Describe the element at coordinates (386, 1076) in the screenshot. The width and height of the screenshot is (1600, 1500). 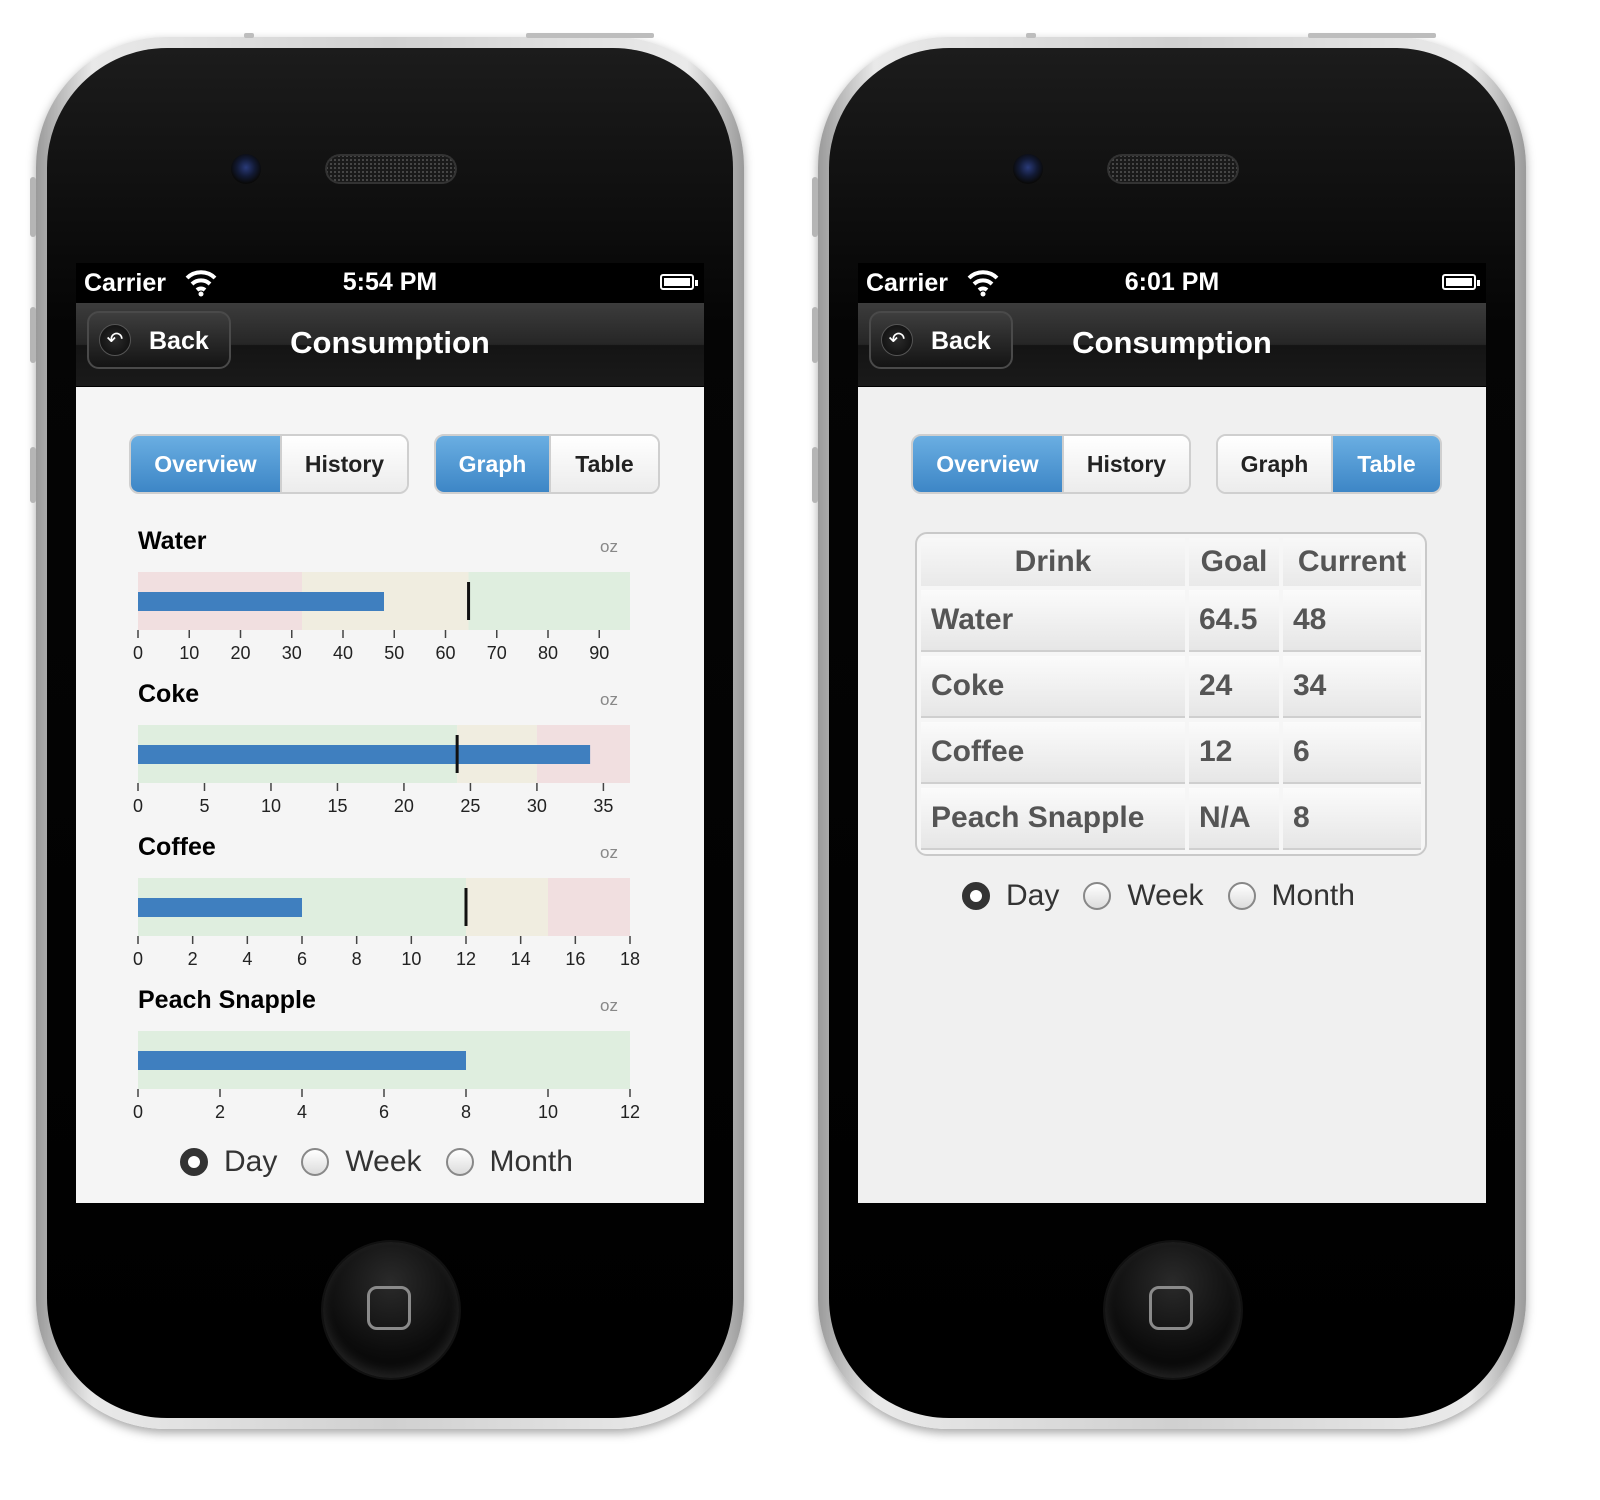
I see `bullet-chart-svg: 0 2 4 6 8 10 12` at that location.